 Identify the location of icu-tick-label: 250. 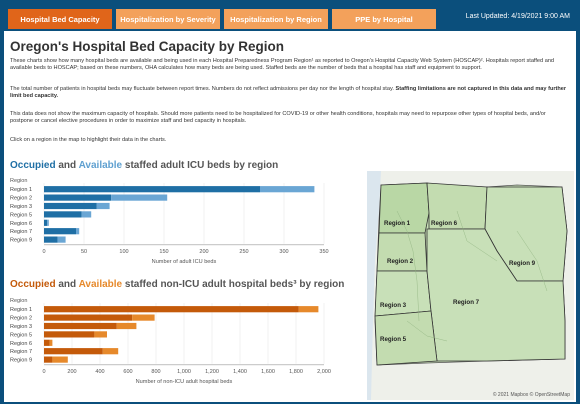
(243, 252).